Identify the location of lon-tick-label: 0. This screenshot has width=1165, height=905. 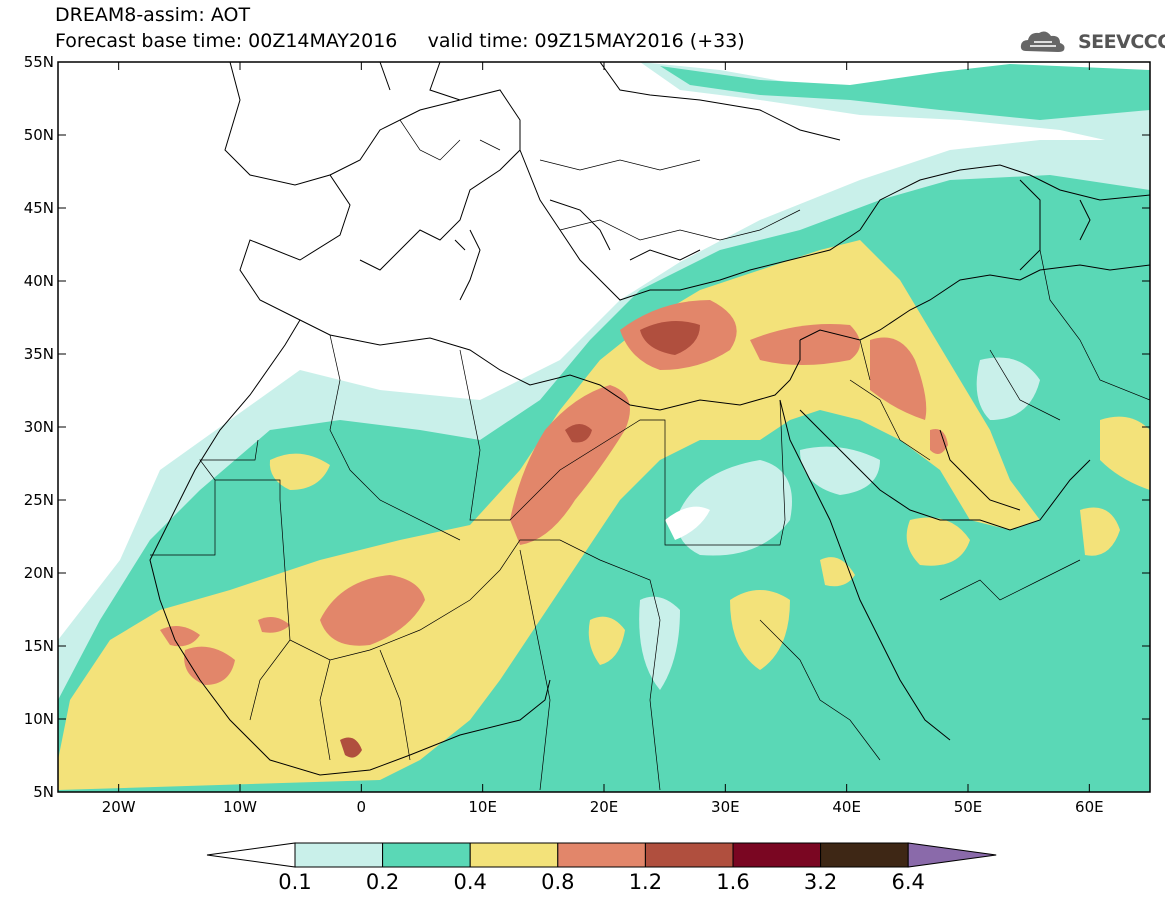
(362, 807).